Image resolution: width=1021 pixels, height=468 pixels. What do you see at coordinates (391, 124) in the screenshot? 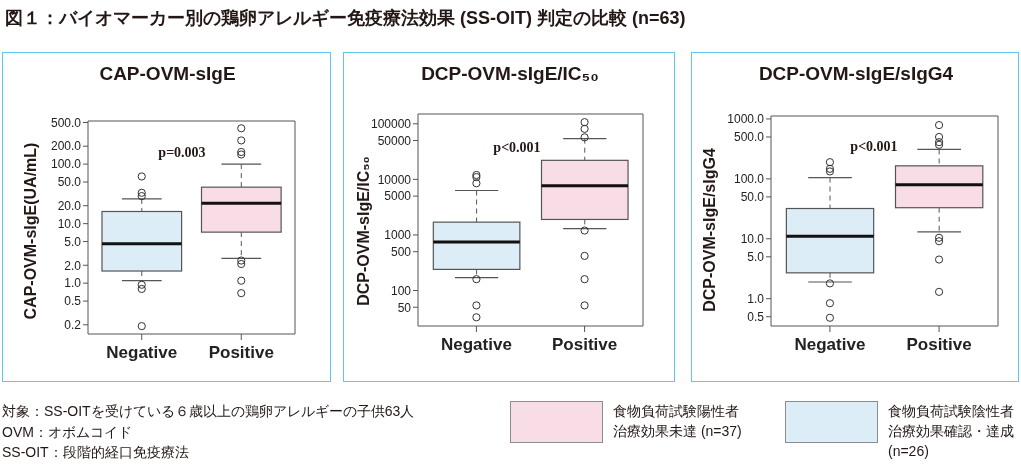
I see `y-tick-label: 100000` at bounding box center [391, 124].